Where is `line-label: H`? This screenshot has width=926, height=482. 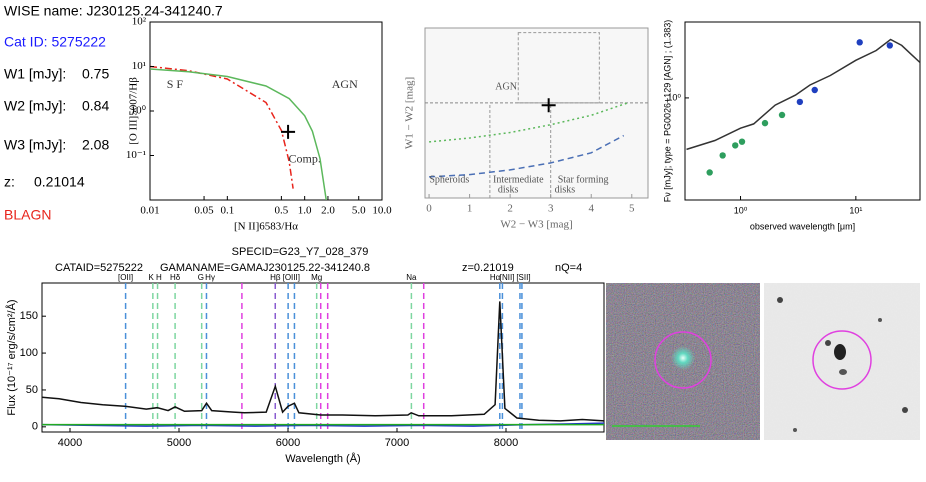 line-label: H is located at coordinates (159, 277).